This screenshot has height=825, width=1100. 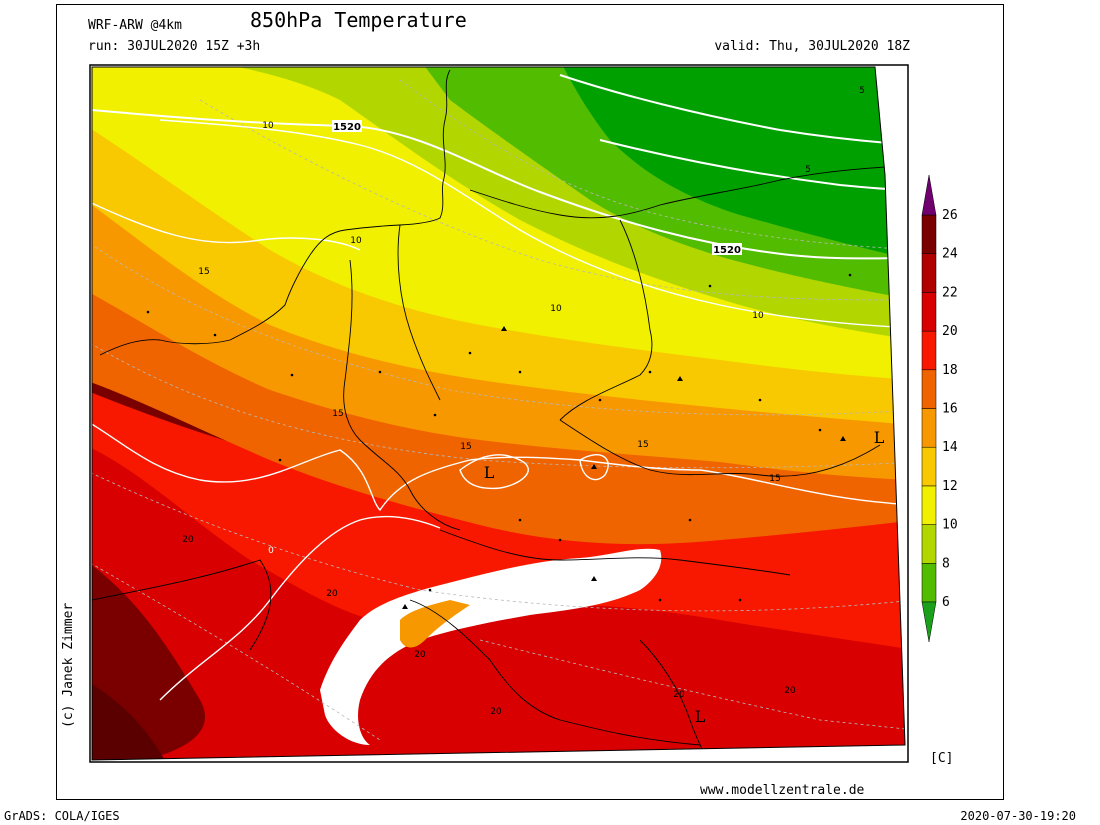 What do you see at coordinates (808, 170) in the screenshot?
I see `isotherm-label-5-east: 5` at bounding box center [808, 170].